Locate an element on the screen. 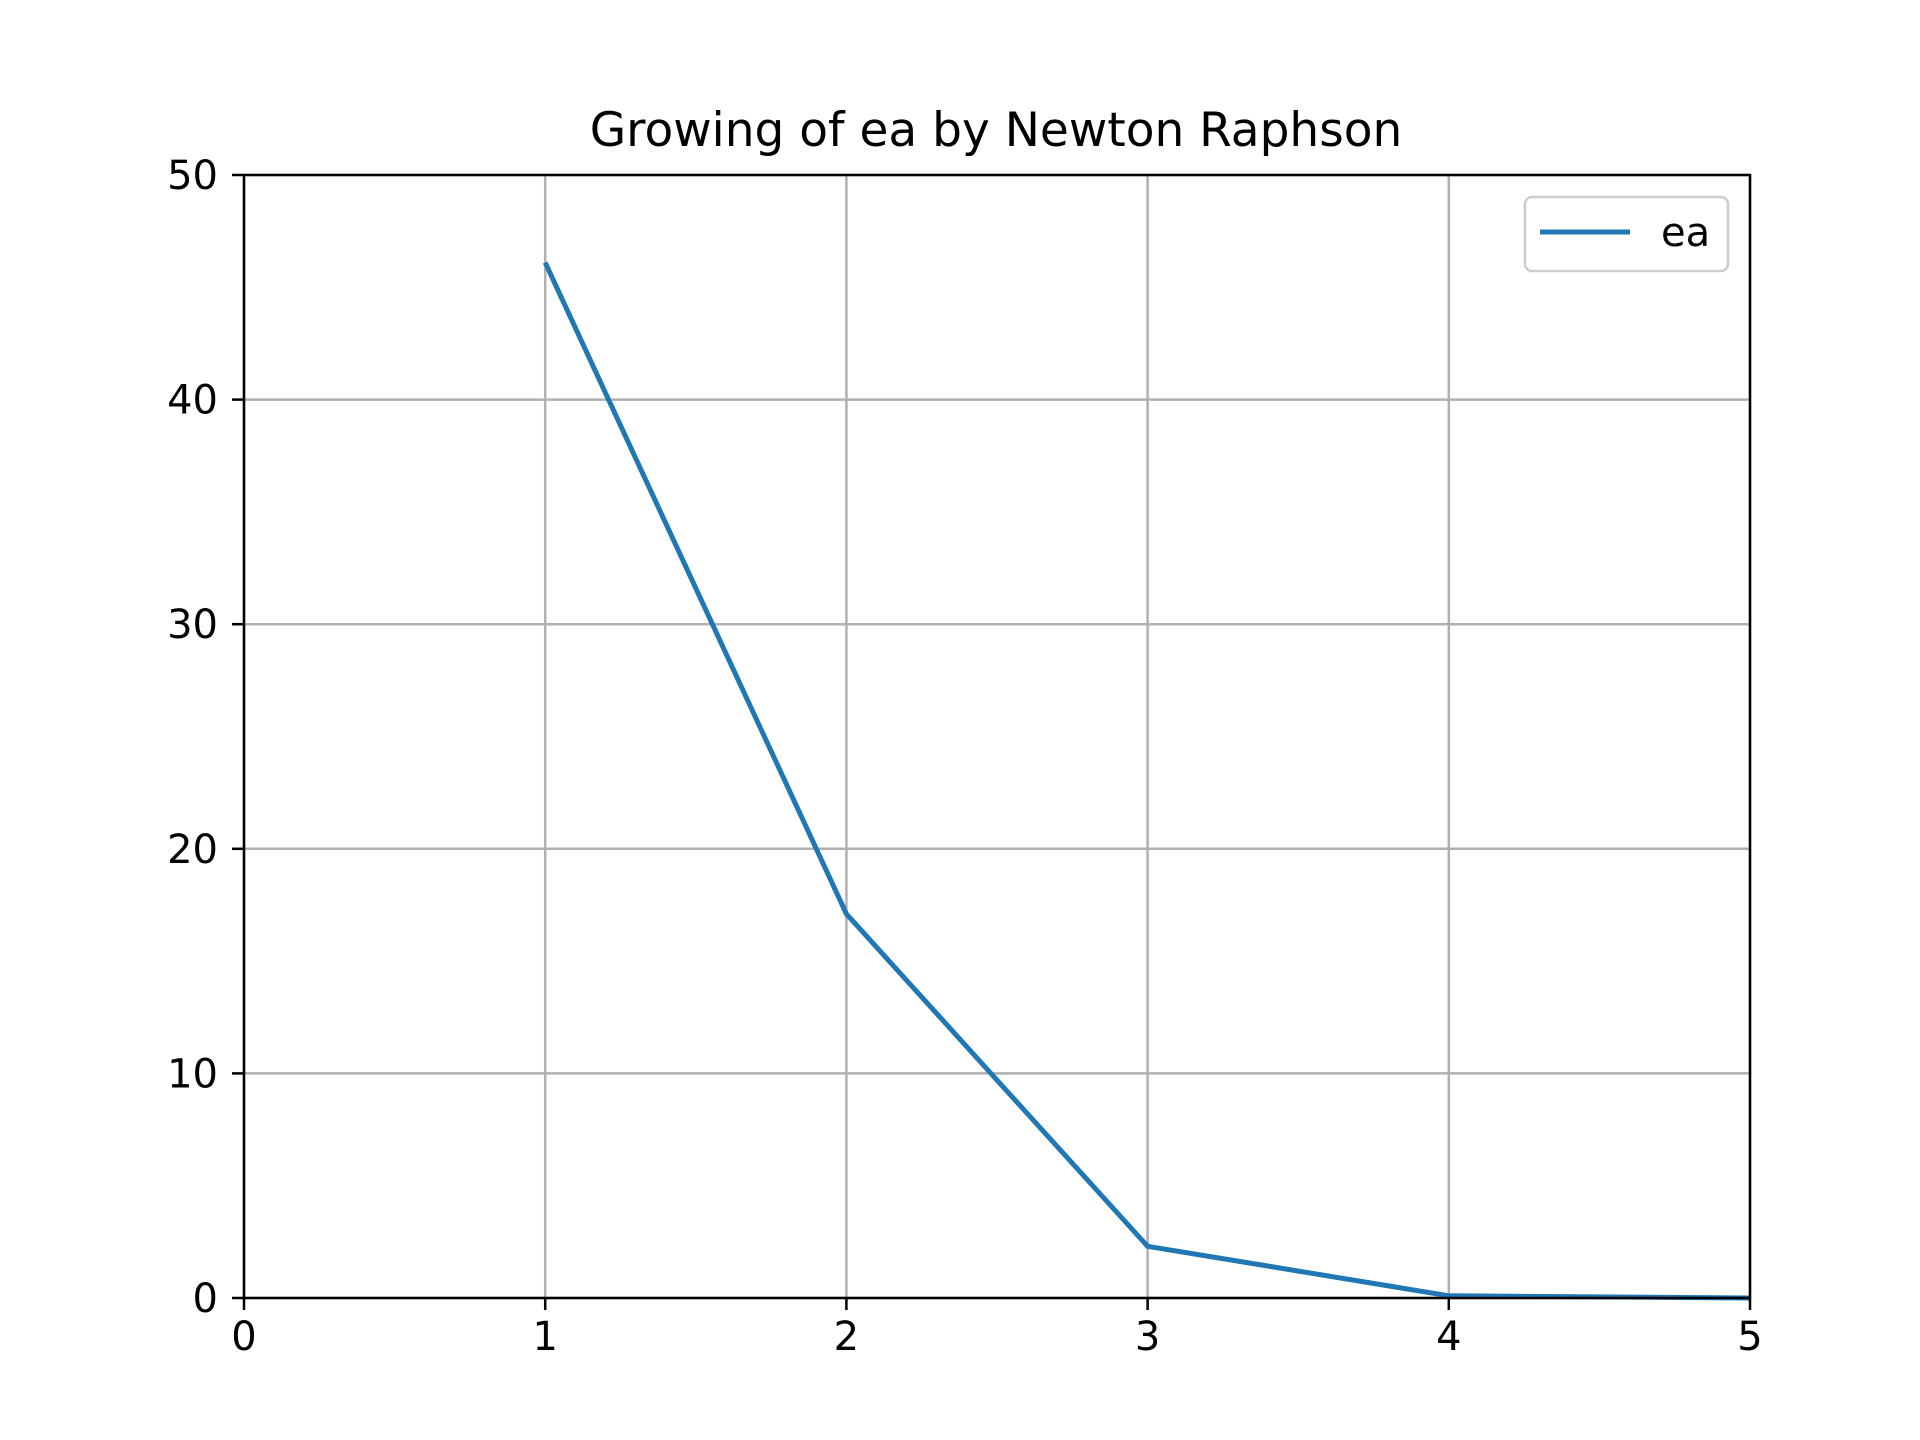 Image resolution: width=1920 pixels, height=1440 pixels. y-tick-label-20: 20 is located at coordinates (192, 850).